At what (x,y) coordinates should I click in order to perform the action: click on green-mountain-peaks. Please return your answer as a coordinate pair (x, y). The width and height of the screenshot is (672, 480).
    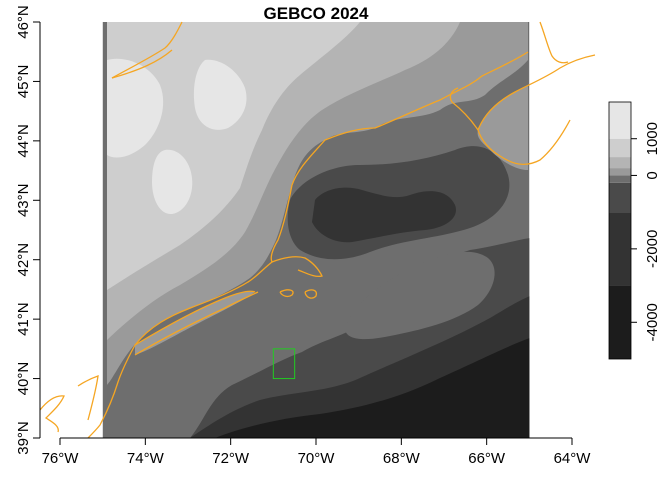
    Looking at the image, I should click on (172, 182).